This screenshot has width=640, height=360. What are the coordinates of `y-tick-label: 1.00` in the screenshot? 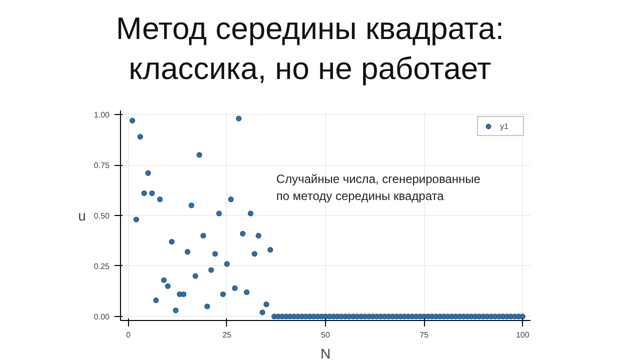 It's located at (102, 115).